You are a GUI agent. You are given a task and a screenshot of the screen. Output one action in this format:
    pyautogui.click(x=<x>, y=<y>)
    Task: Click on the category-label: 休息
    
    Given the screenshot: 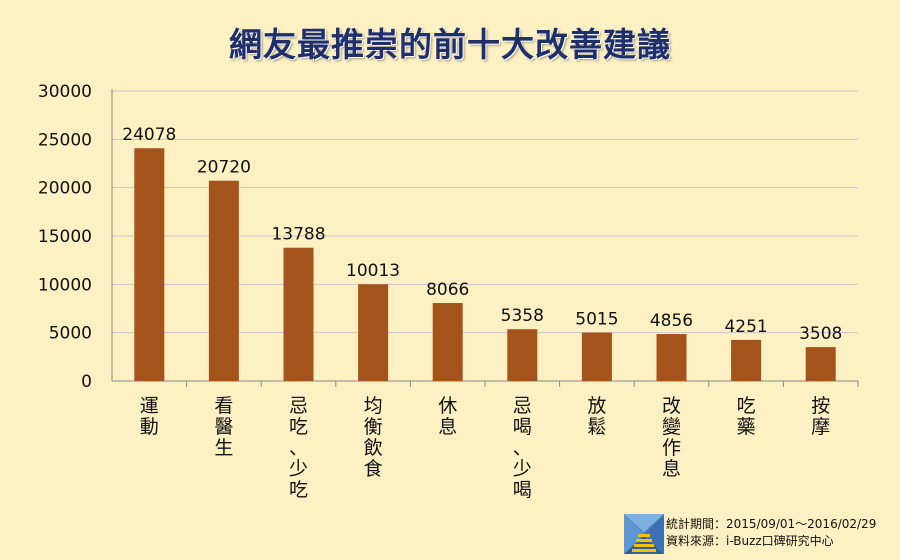 What is the action you would take?
    pyautogui.click(x=447, y=416)
    